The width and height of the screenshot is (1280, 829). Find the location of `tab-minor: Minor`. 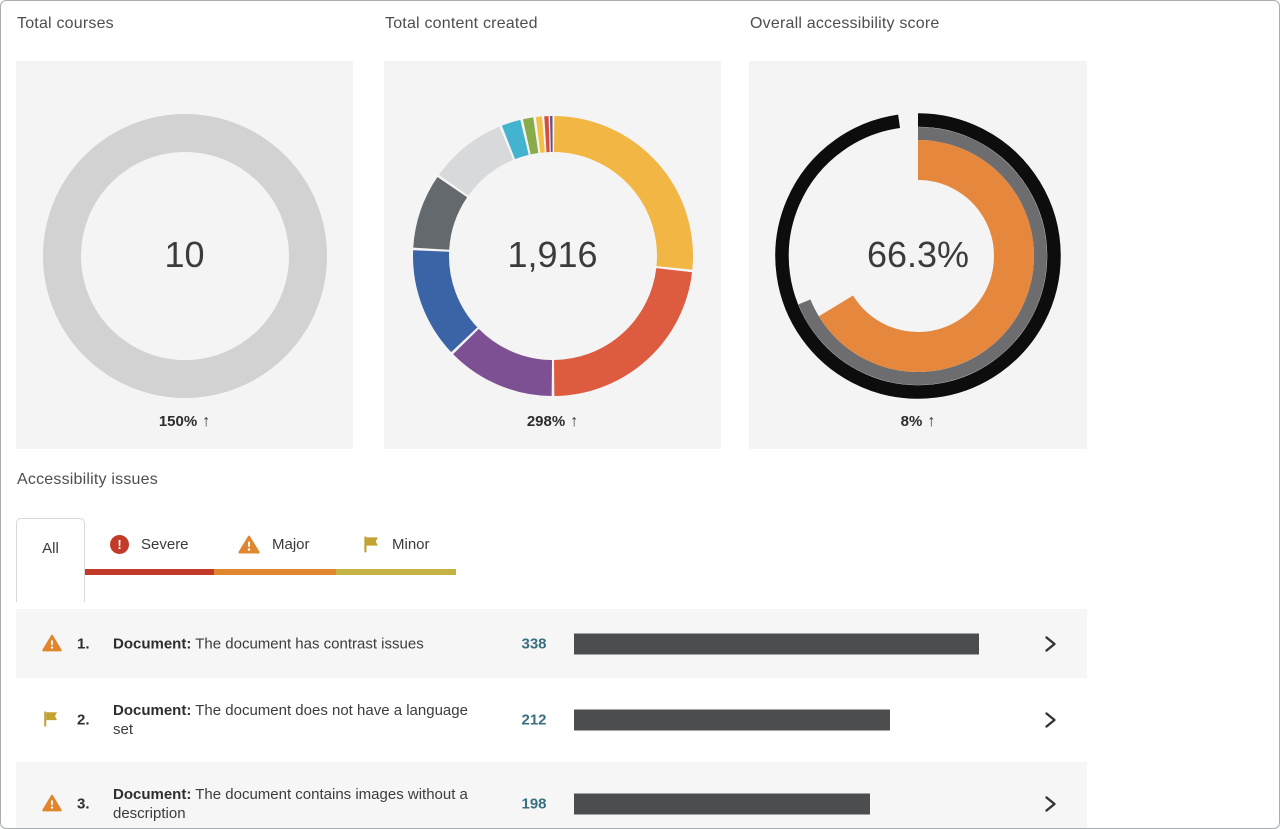

tab-minor: Minor is located at coordinates (396, 544).